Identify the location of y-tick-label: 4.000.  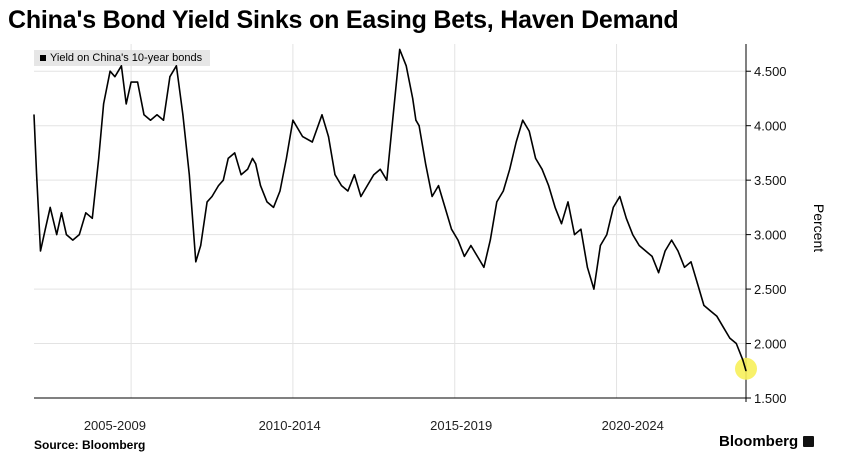
(770, 126).